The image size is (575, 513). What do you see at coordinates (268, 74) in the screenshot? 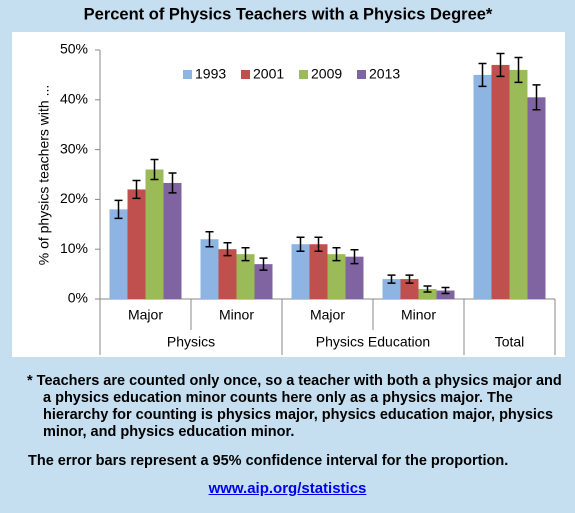
I see `legend-label: 2001` at bounding box center [268, 74].